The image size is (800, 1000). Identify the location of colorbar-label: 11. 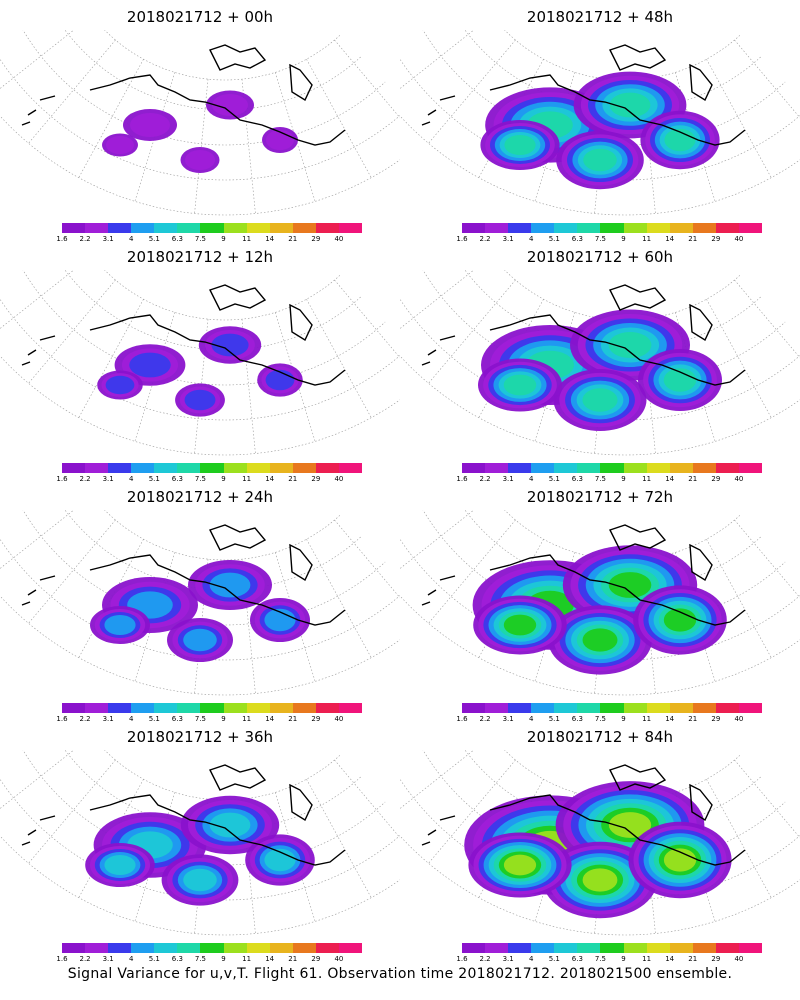
(247, 959).